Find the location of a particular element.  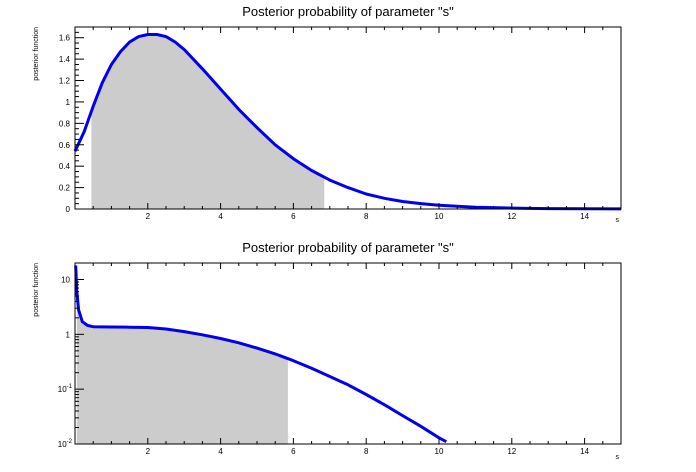

top-x-tick-label: 2 is located at coordinates (148, 216).